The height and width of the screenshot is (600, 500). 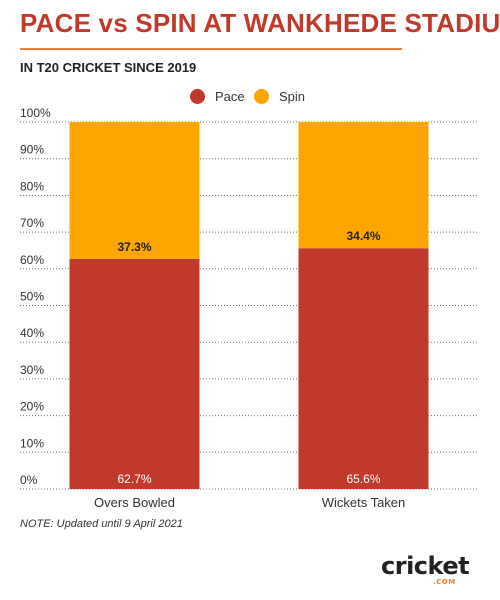 I want to click on y-tick-label: 10%, so click(x=32, y=443).